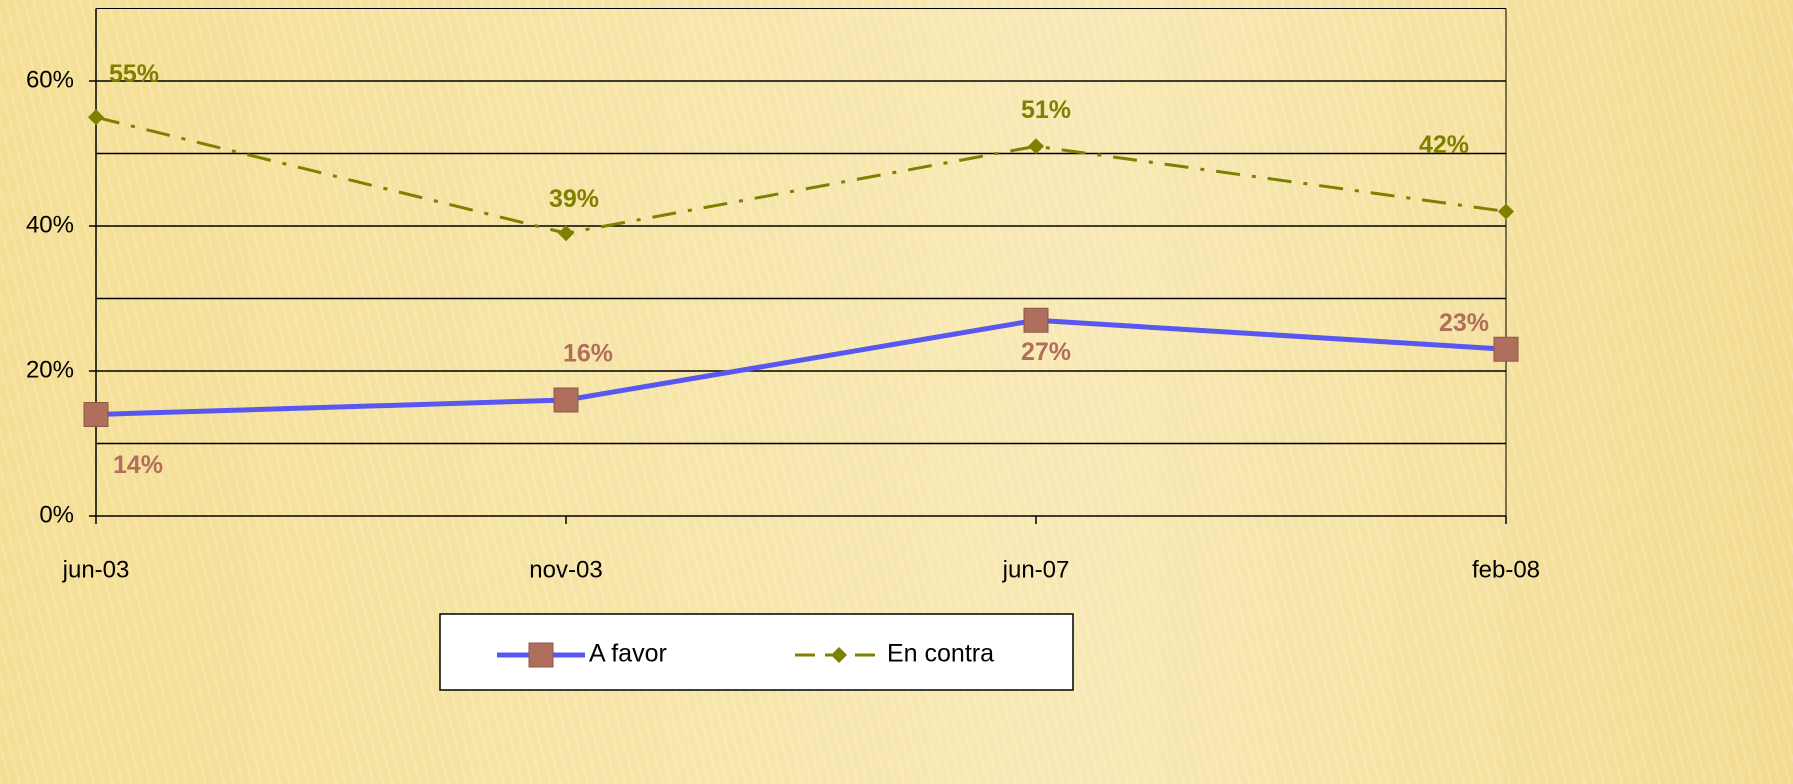 Image resolution: width=1793 pixels, height=784 pixels. Describe the element at coordinates (1046, 110) in the screenshot. I see `data-label: 51%` at that location.